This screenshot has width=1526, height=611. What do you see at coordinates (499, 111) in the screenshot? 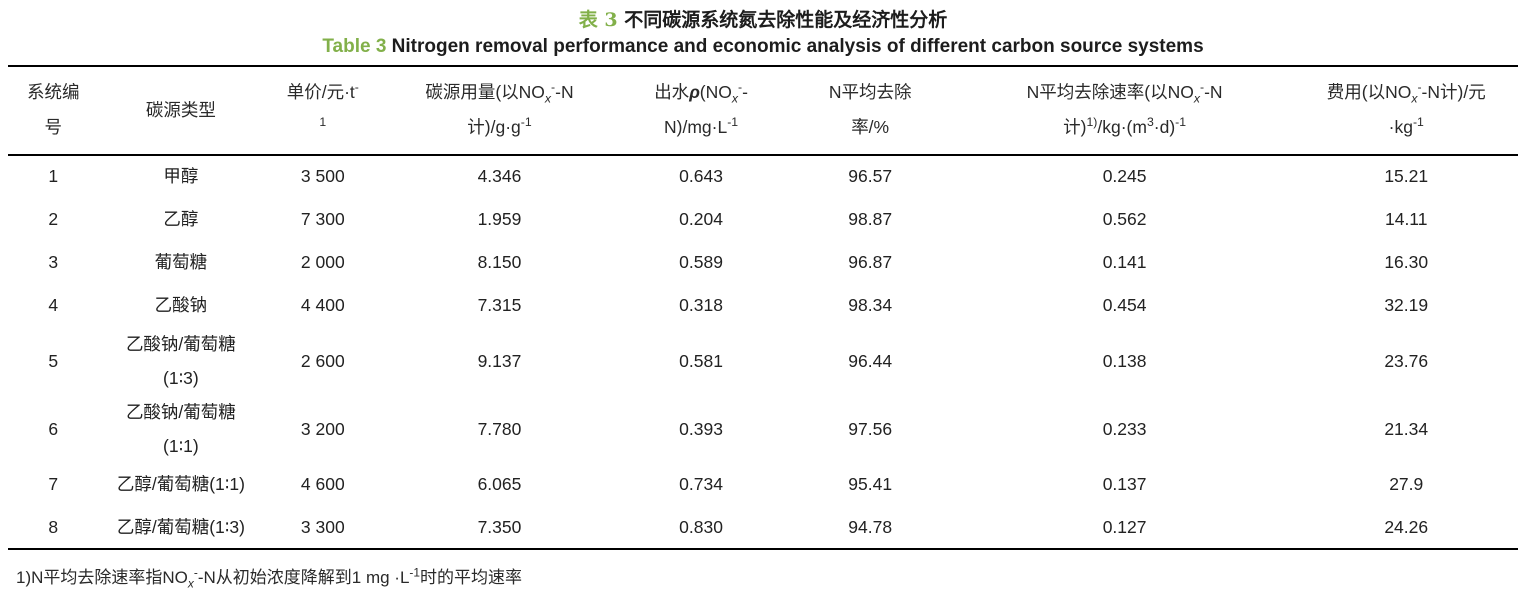
I see `header-carbon-dosage: 碳源用量(以NOx--N 计)/g·g-1` at bounding box center [499, 111].